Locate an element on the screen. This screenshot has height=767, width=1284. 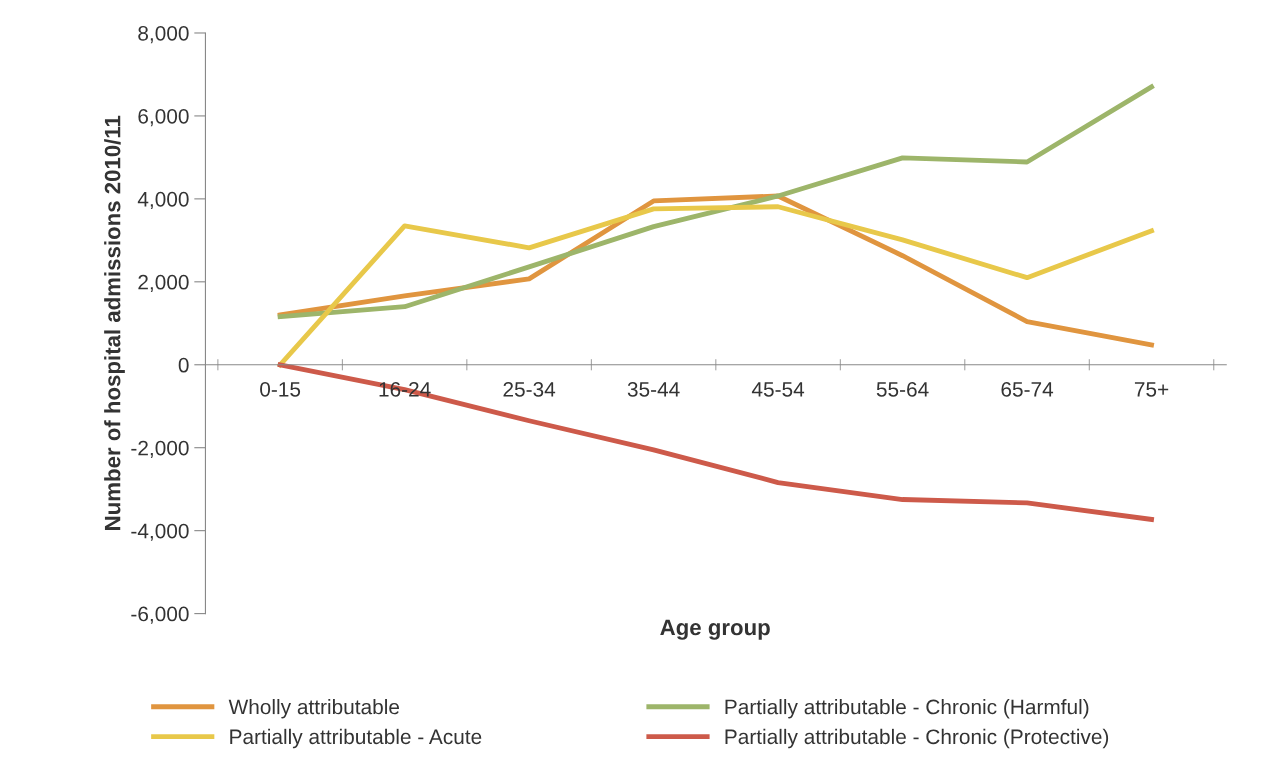
legend-label: Partially attributable - Chronic (Protective) is located at coordinates (917, 738).